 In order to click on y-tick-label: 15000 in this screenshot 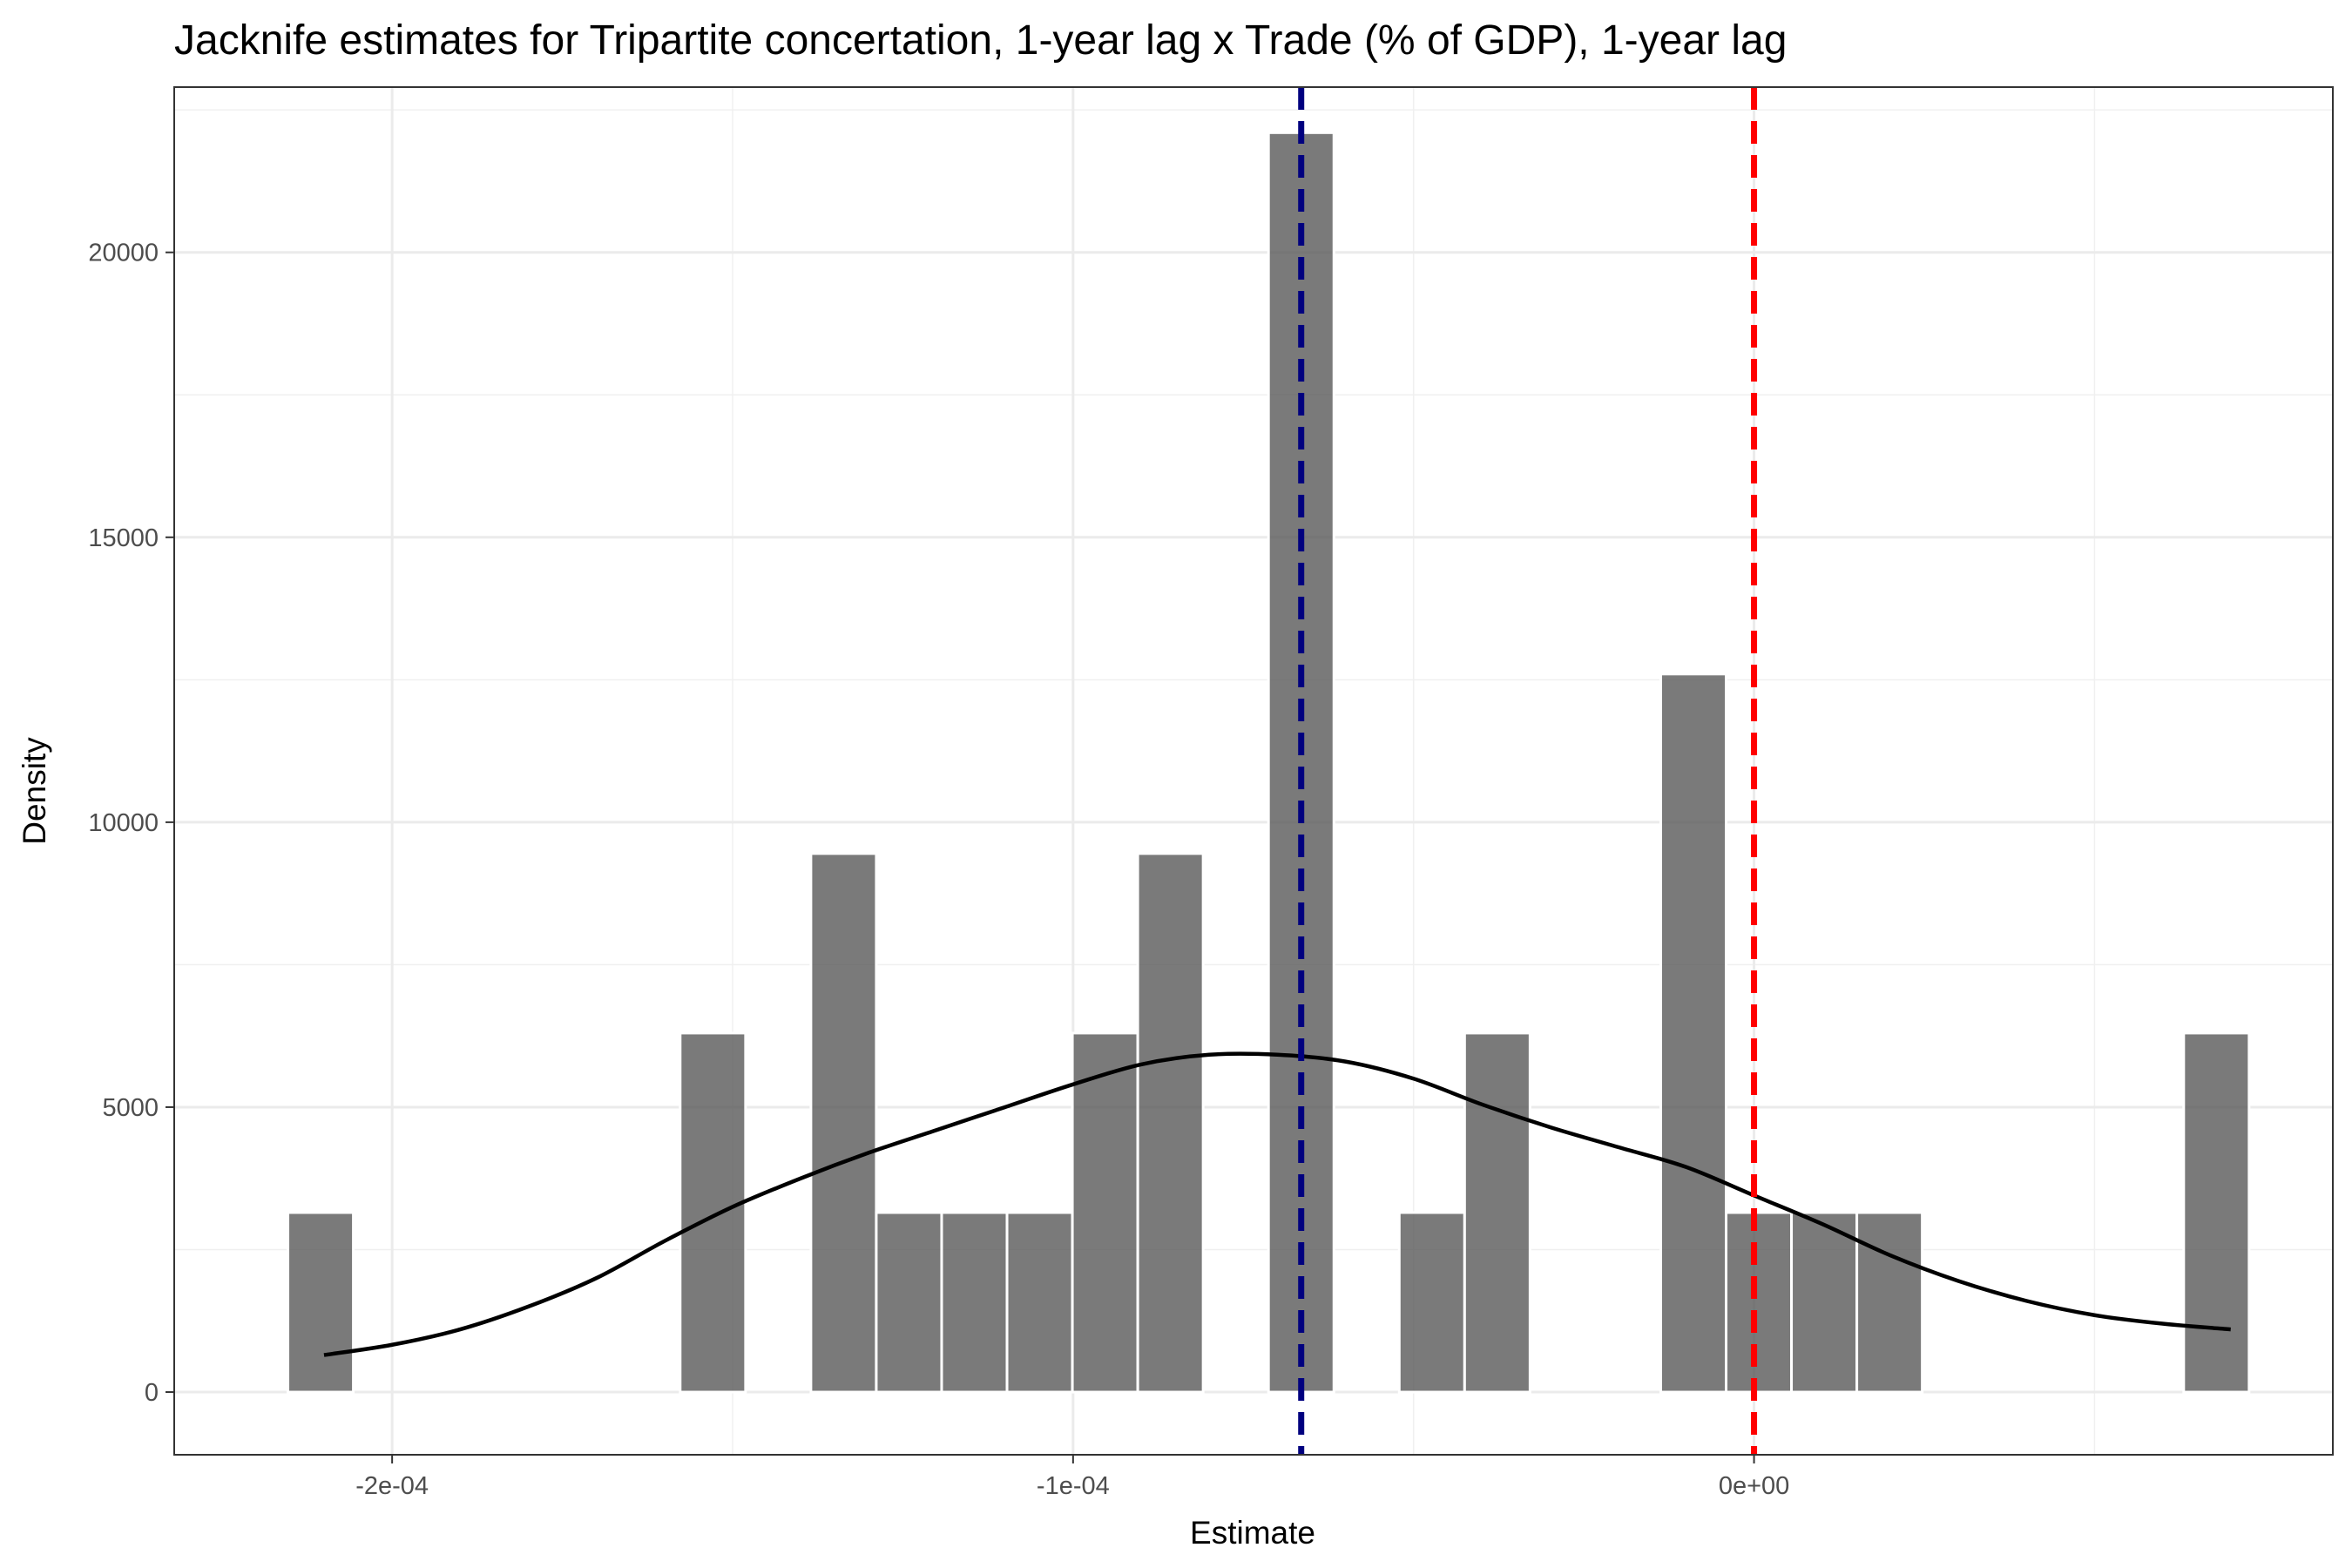, I will do `click(124, 538)`.